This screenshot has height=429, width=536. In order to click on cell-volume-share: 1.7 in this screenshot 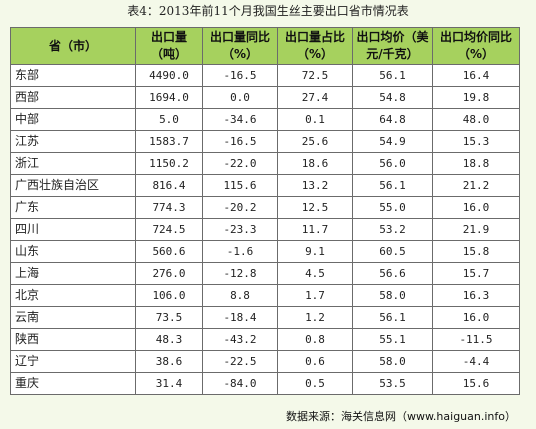, I will do `click(315, 295)`.